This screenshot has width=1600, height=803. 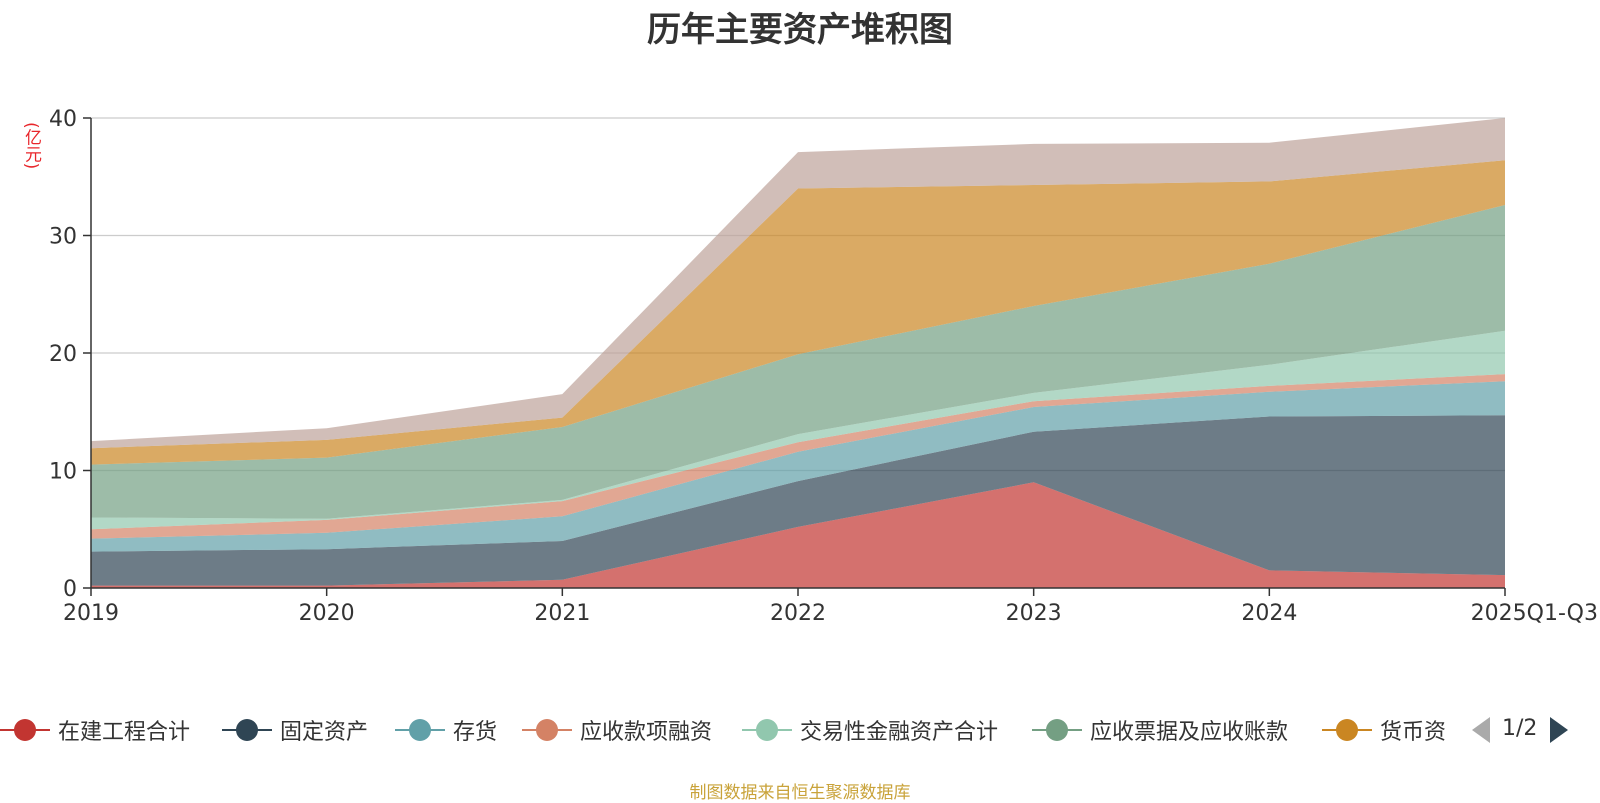 I want to click on y-axis-unit-label: (亿元), so click(x=31, y=146).